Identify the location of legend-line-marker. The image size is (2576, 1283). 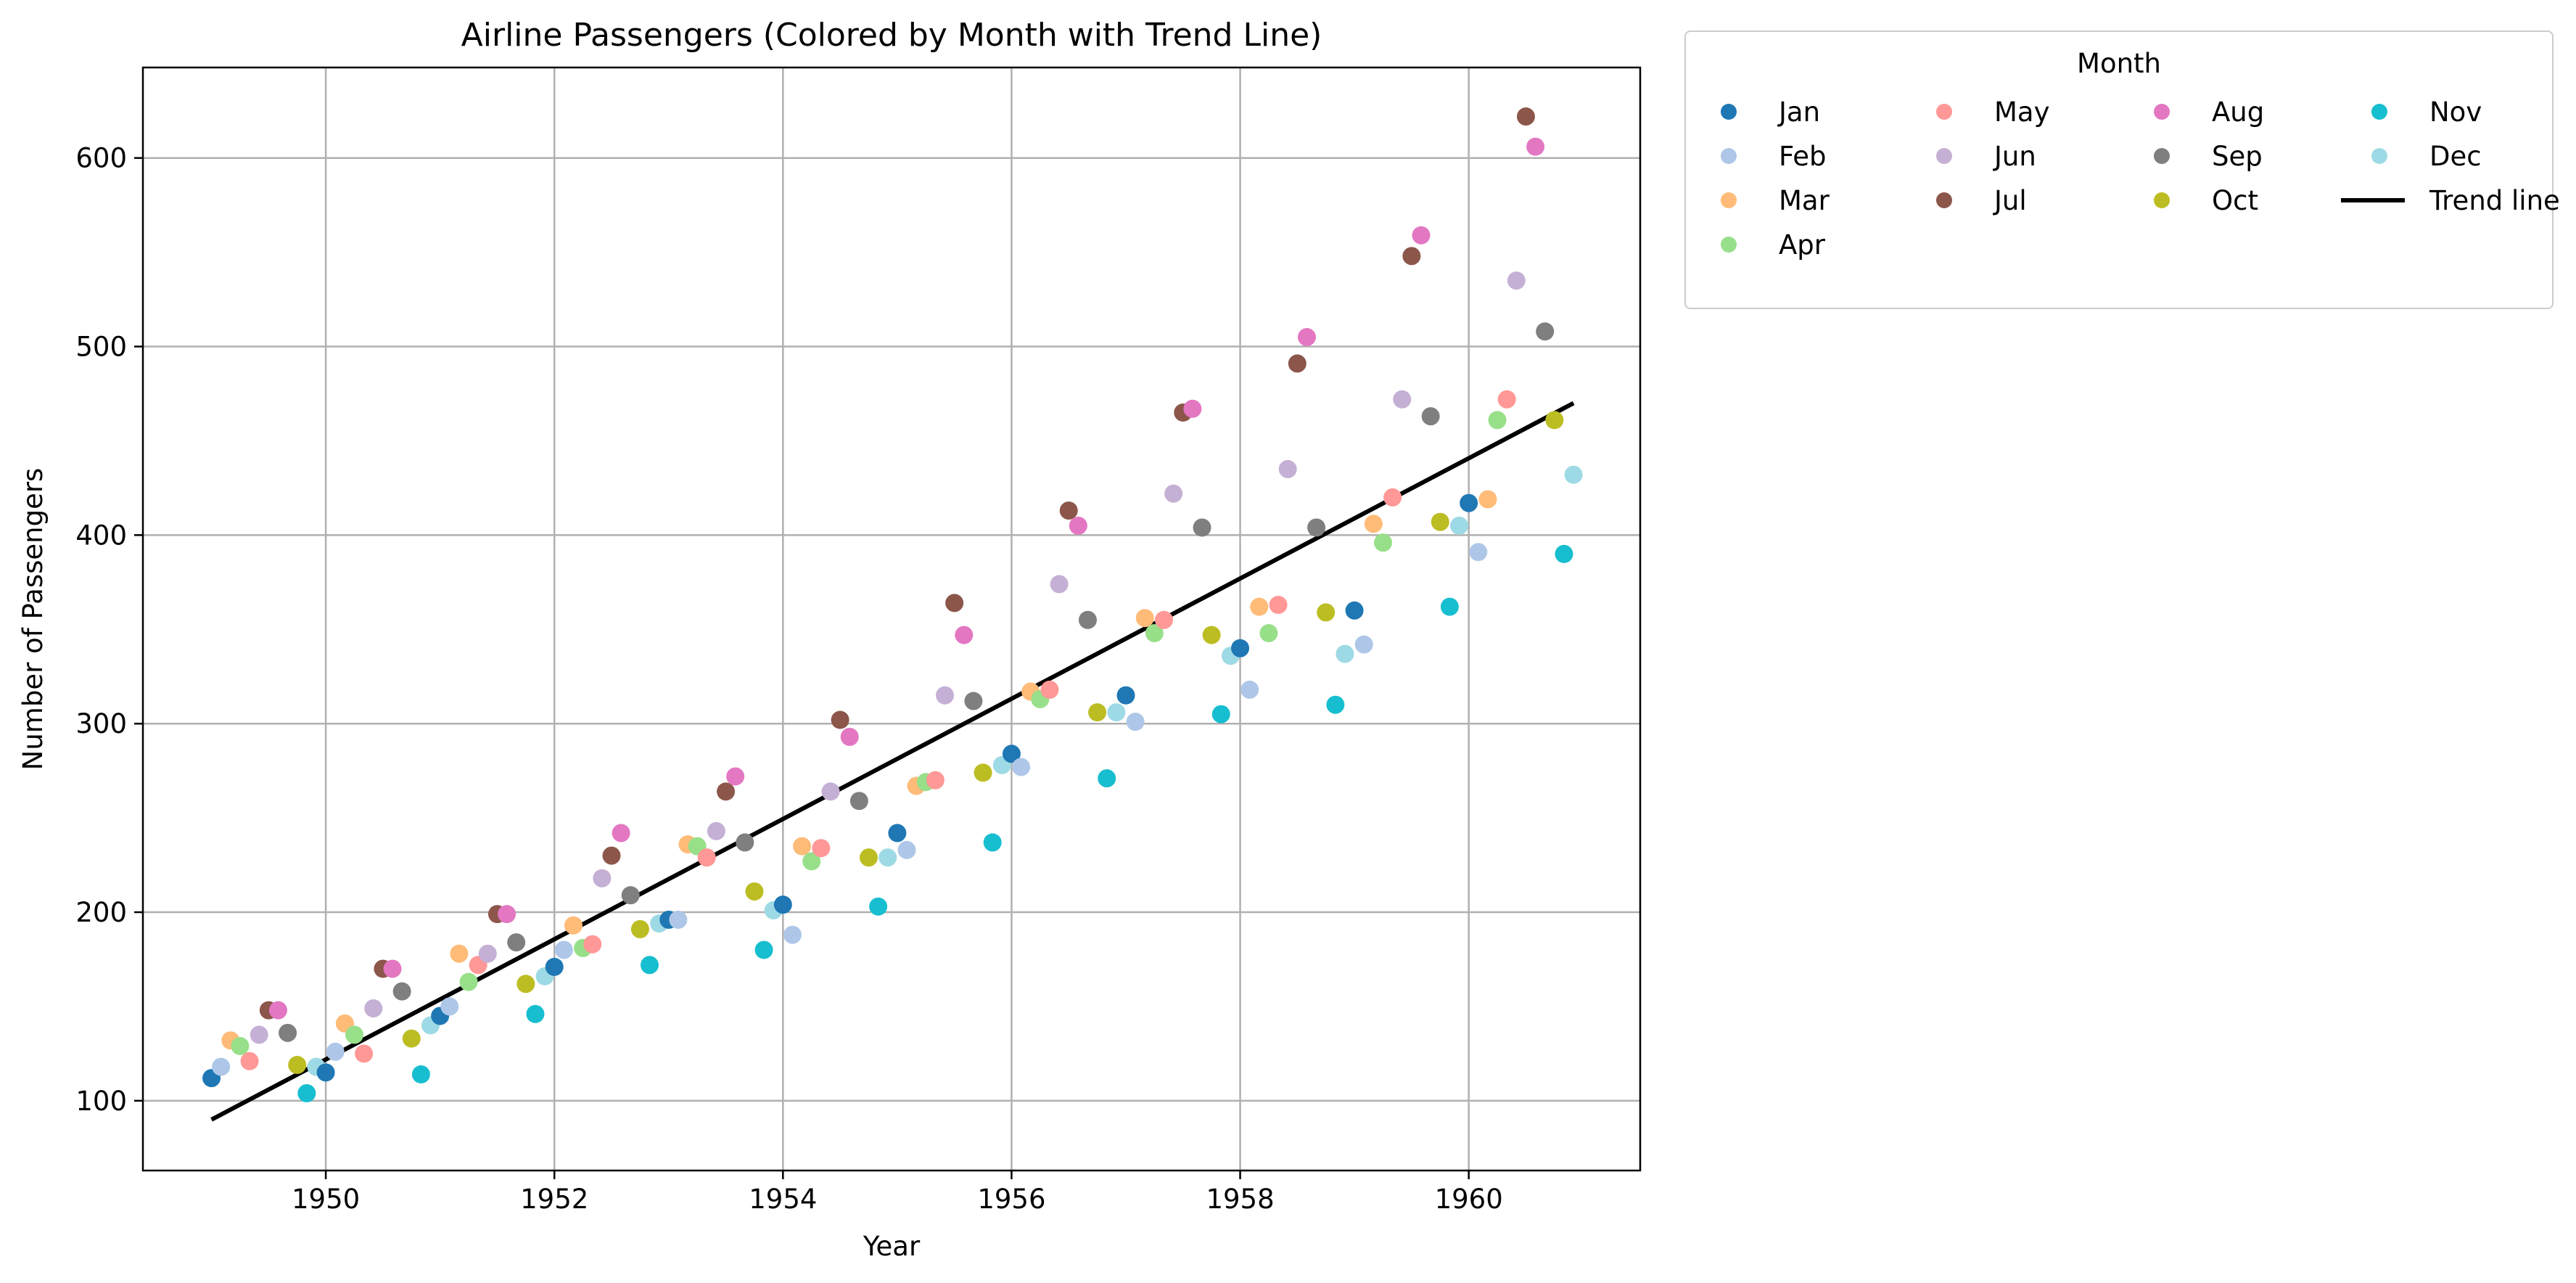
(2373, 200).